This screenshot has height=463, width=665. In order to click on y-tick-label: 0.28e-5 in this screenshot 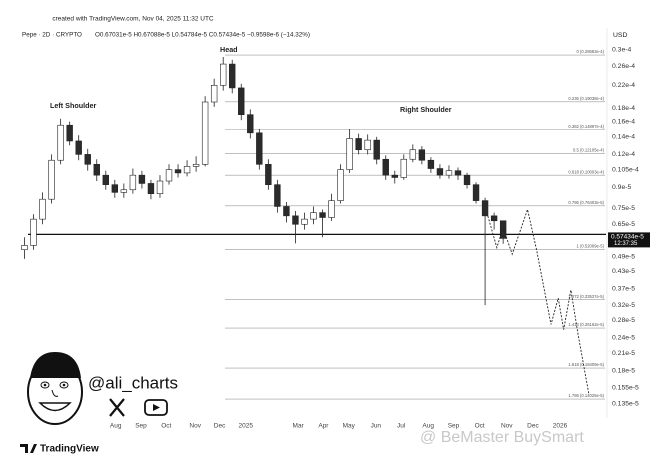, I will do `click(623, 320)`.